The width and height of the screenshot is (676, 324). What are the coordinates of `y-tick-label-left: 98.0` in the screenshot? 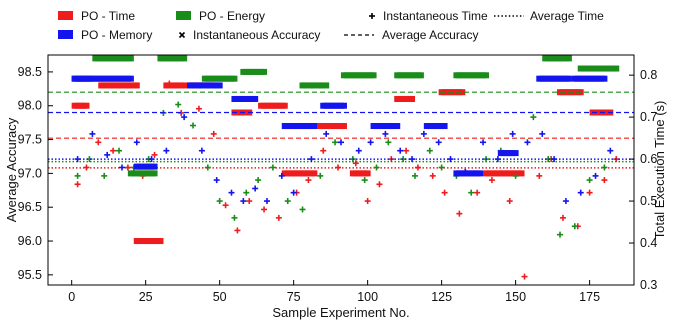 It's located at (30, 106).